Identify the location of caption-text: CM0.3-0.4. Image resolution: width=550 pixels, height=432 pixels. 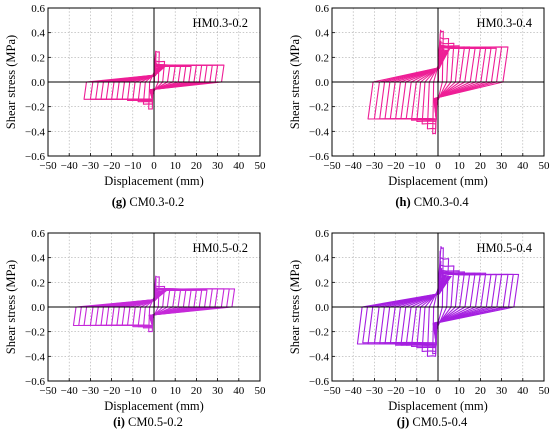
(440, 202).